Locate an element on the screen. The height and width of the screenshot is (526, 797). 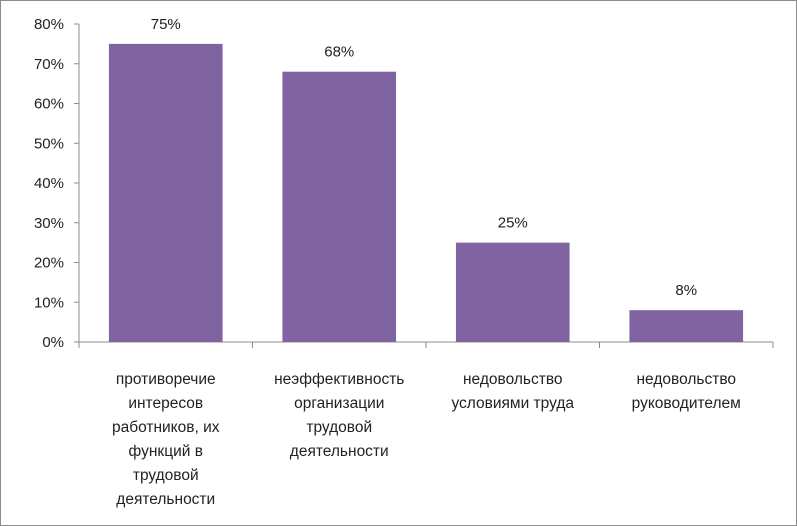
y-axis: 0% 10% 20% 30% 40% 50% 60% 70% 80% is located at coordinates (57, 183).